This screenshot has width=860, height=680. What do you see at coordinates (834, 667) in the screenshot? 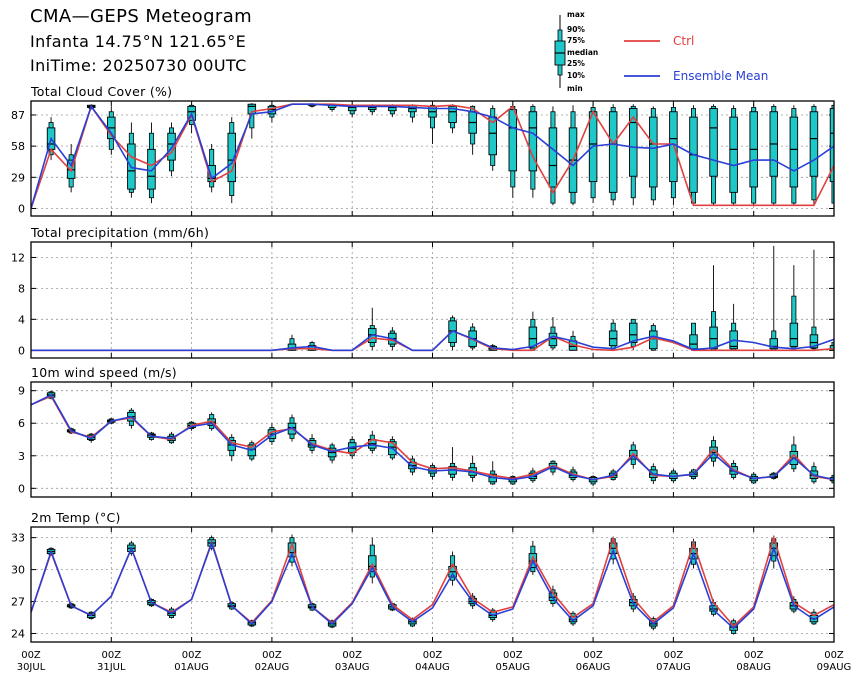
I see `x-tick-label-date: 09AUG` at bounding box center [834, 667].